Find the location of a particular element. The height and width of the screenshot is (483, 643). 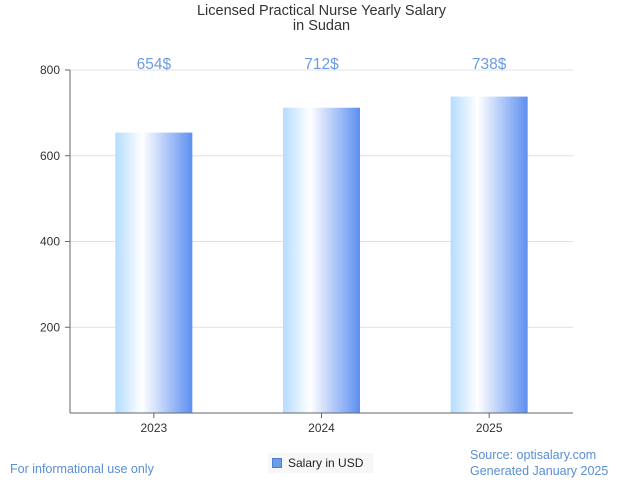

data-label: 654$ is located at coordinates (154, 64).